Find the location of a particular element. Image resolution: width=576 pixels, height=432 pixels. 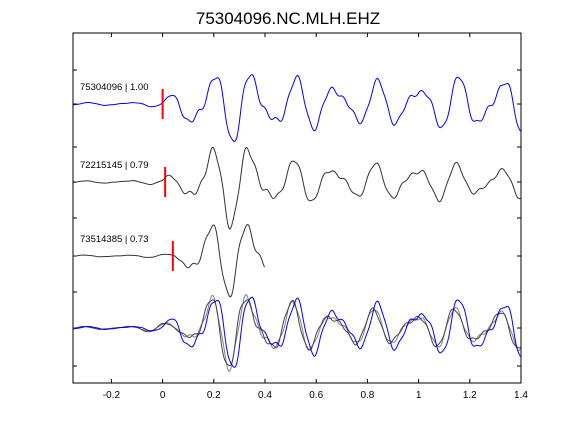

x-tick-label-4: 0.6 is located at coordinates (316, 395).